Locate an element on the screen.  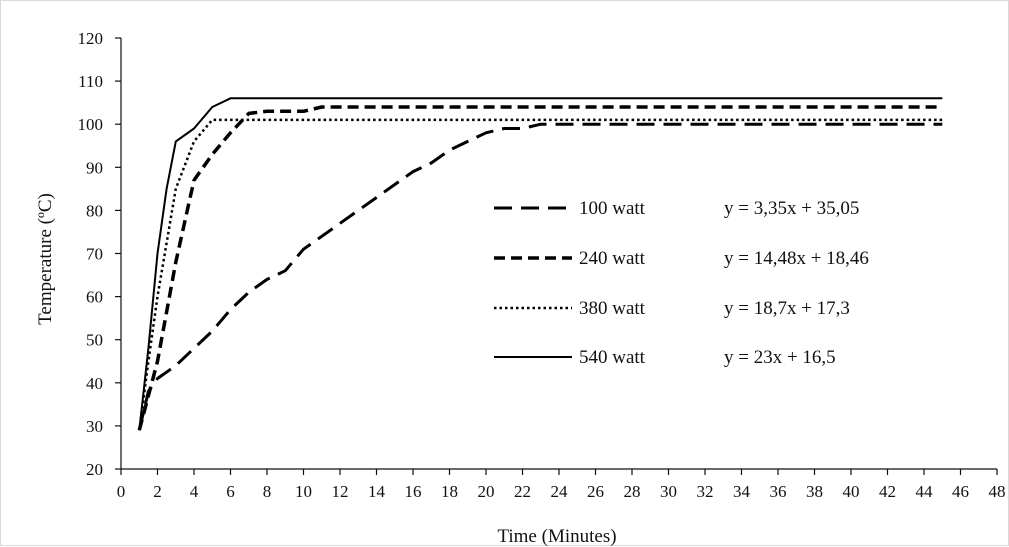
x-tick-label: 42 is located at coordinates (887, 491).